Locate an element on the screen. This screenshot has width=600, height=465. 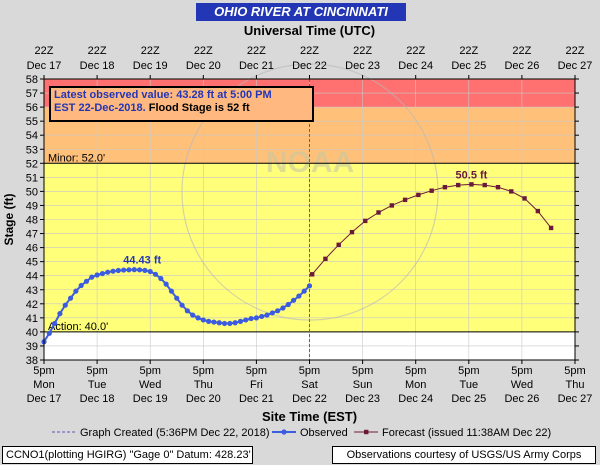
bottom-tick-label-date: Dec 18 is located at coordinates (97, 399).